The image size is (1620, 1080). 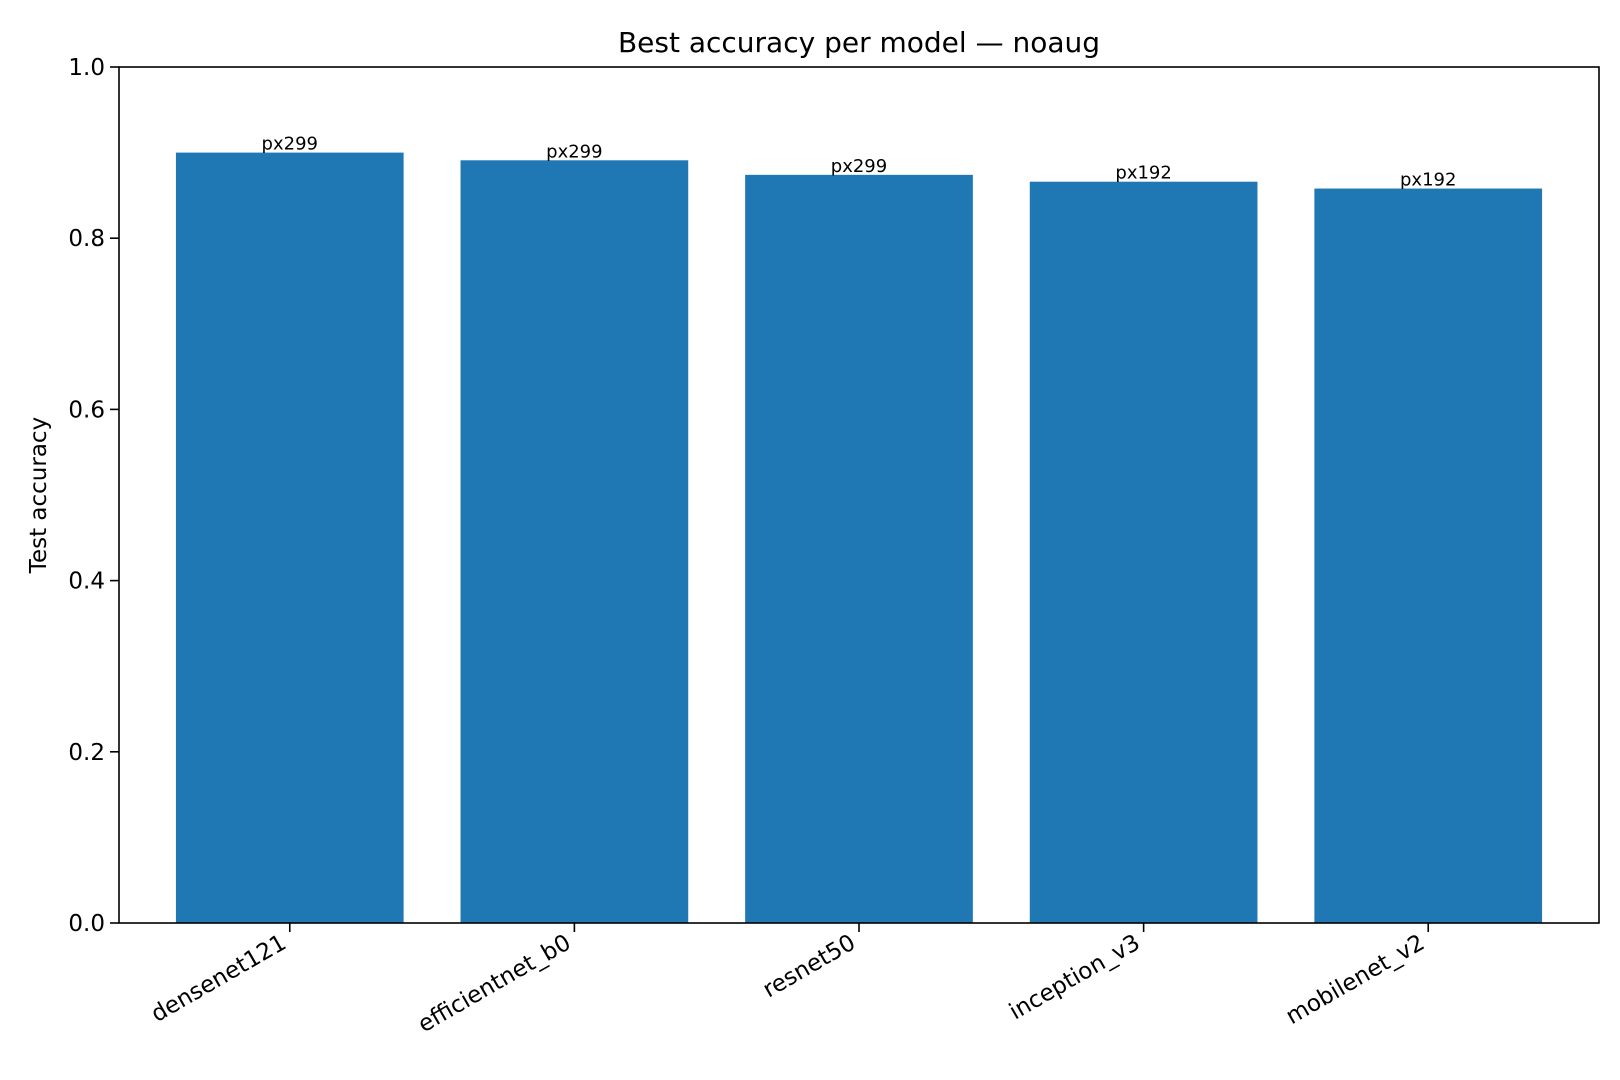 What do you see at coordinates (290, 144) in the screenshot?
I see `data-label-densenet121: px299` at bounding box center [290, 144].